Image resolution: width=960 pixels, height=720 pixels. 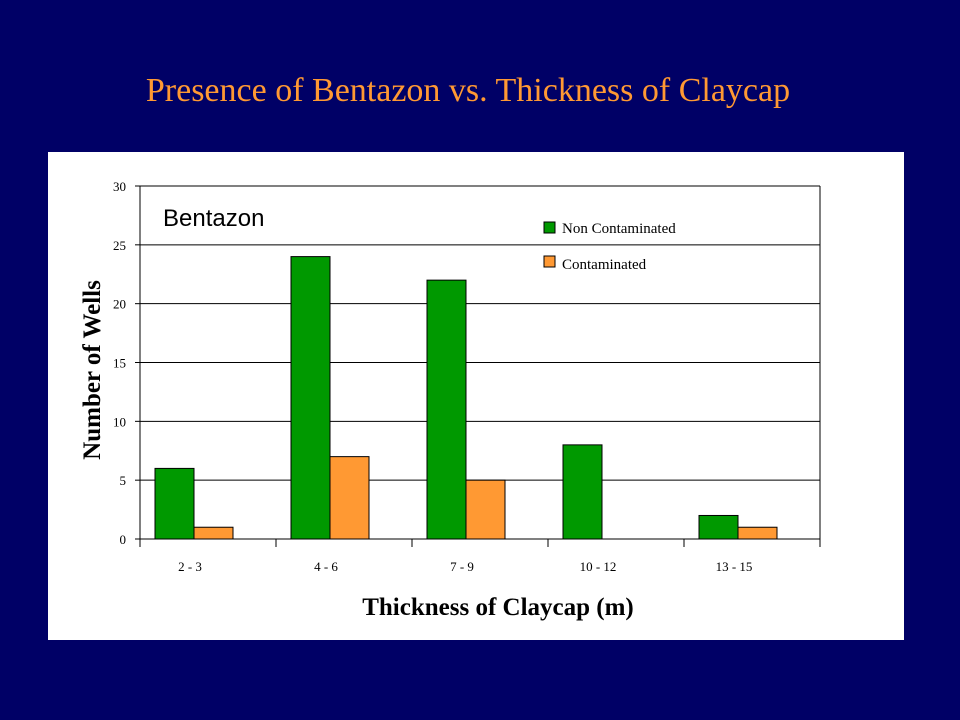 What do you see at coordinates (119, 363) in the screenshot?
I see `y-tick-label: 15` at bounding box center [119, 363].